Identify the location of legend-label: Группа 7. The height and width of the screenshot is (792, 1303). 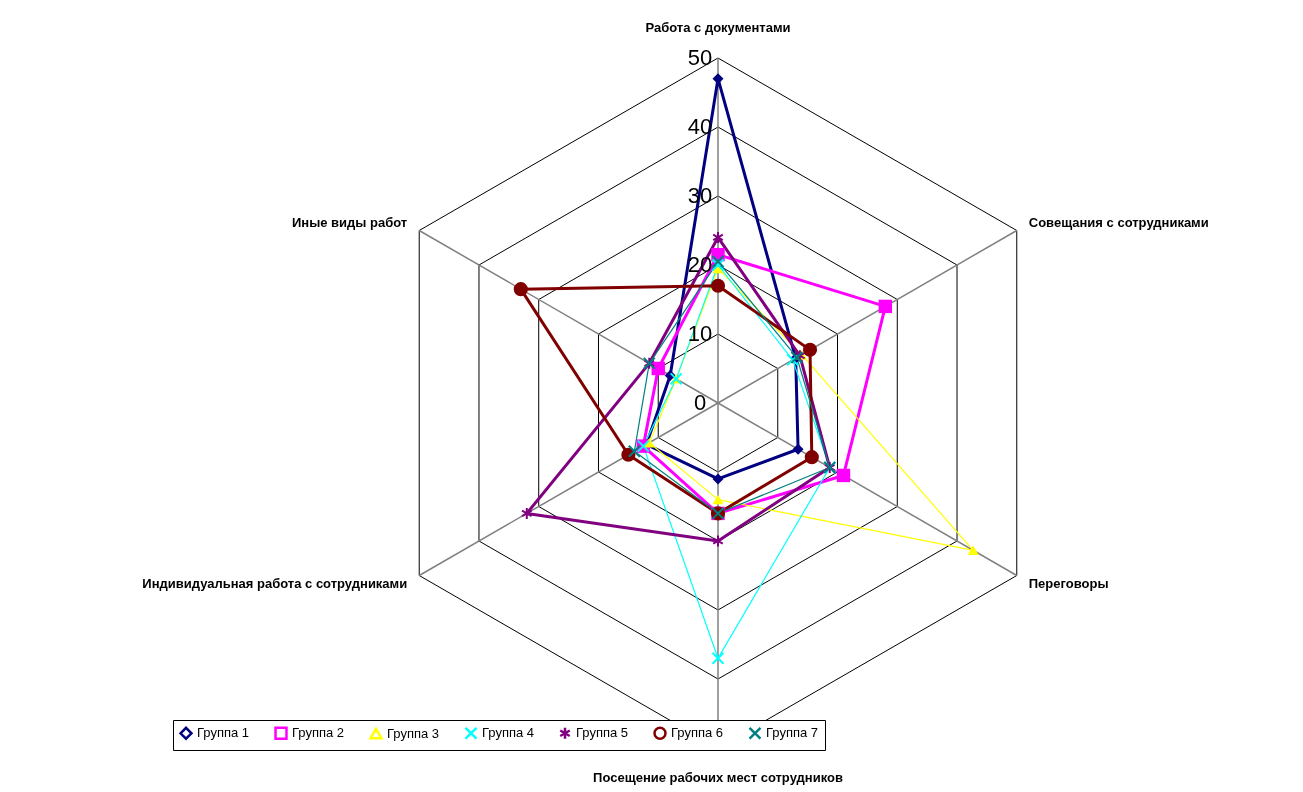
(792, 733).